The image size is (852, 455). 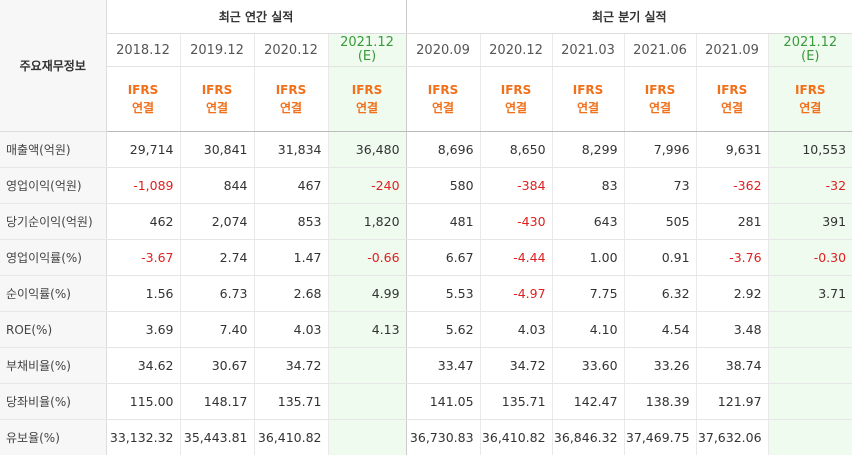 I want to click on table-cell: 481, so click(x=443, y=222).